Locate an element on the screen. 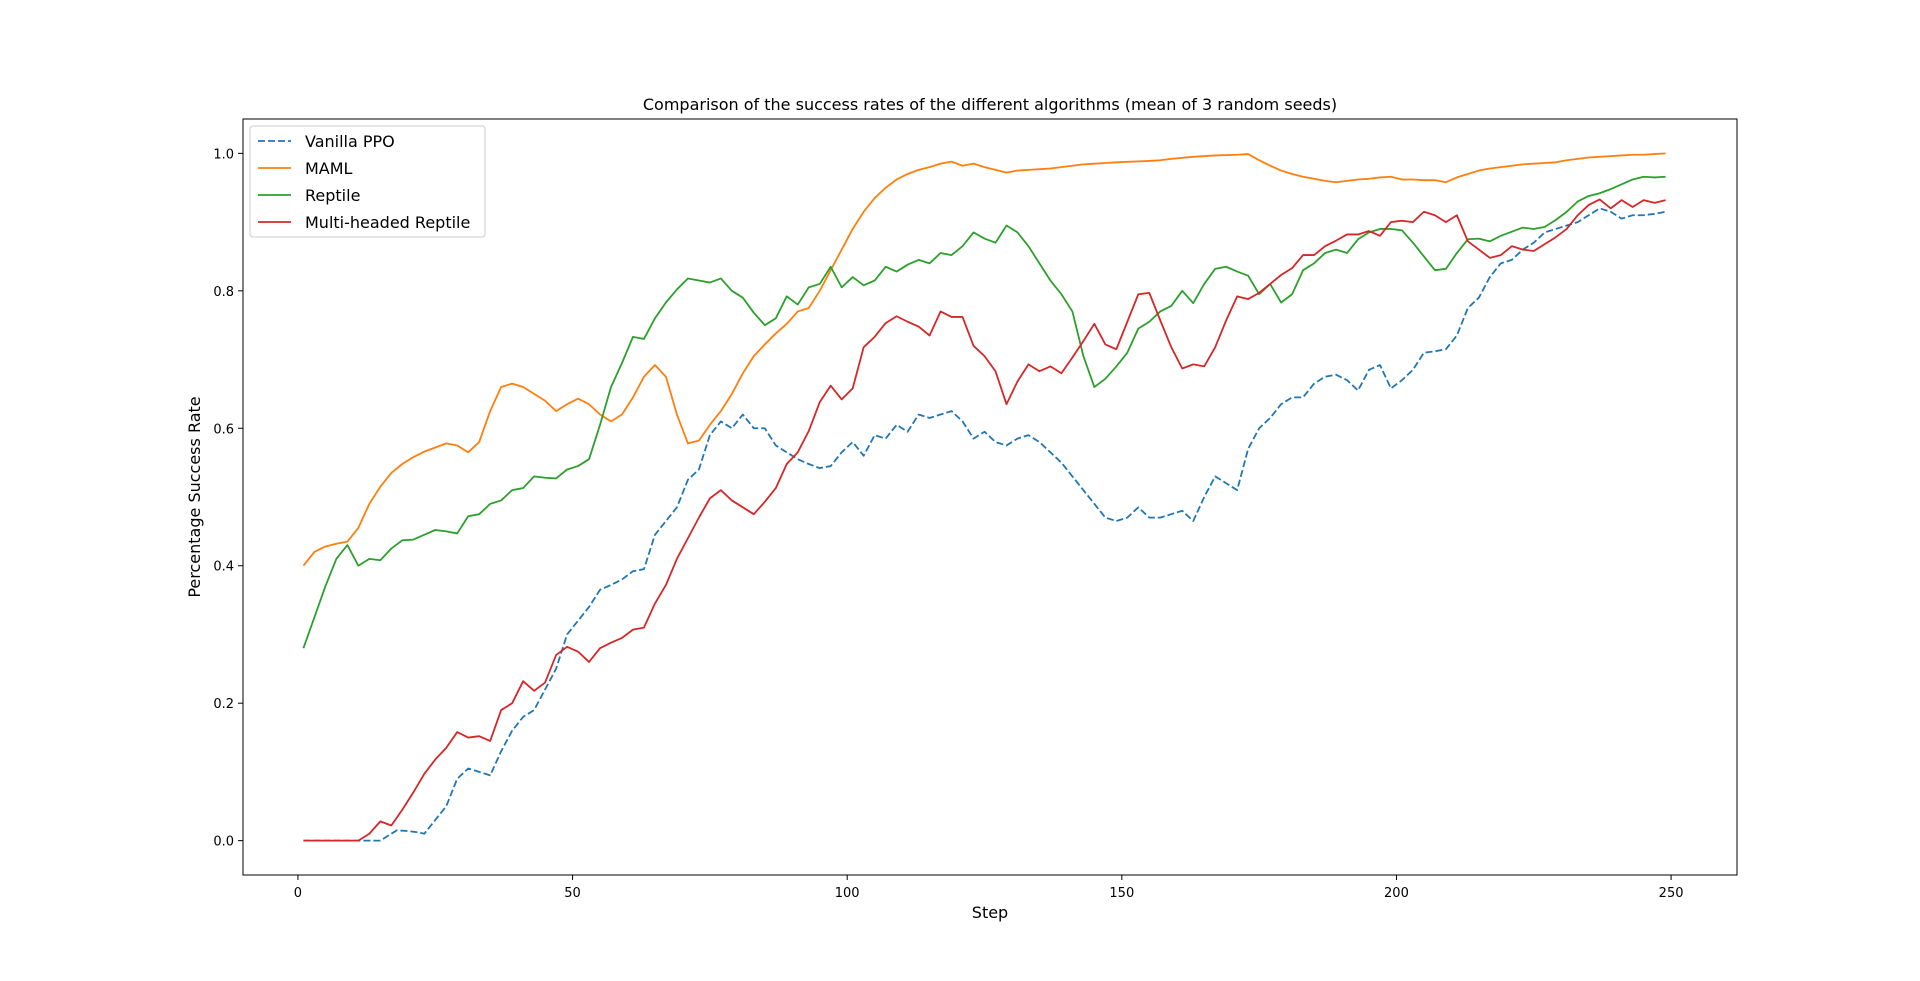  legend-label: MAML is located at coordinates (329, 168).